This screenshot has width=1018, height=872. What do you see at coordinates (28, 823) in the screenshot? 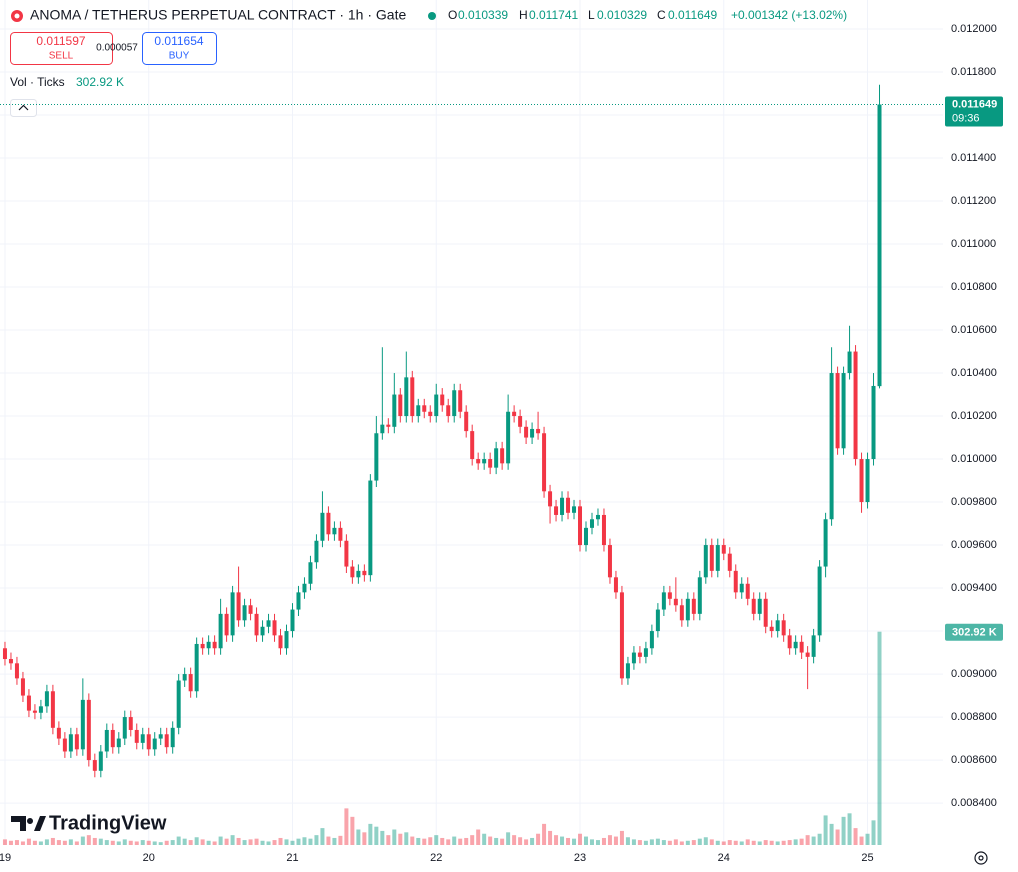
I see `logo-mark` at bounding box center [28, 823].